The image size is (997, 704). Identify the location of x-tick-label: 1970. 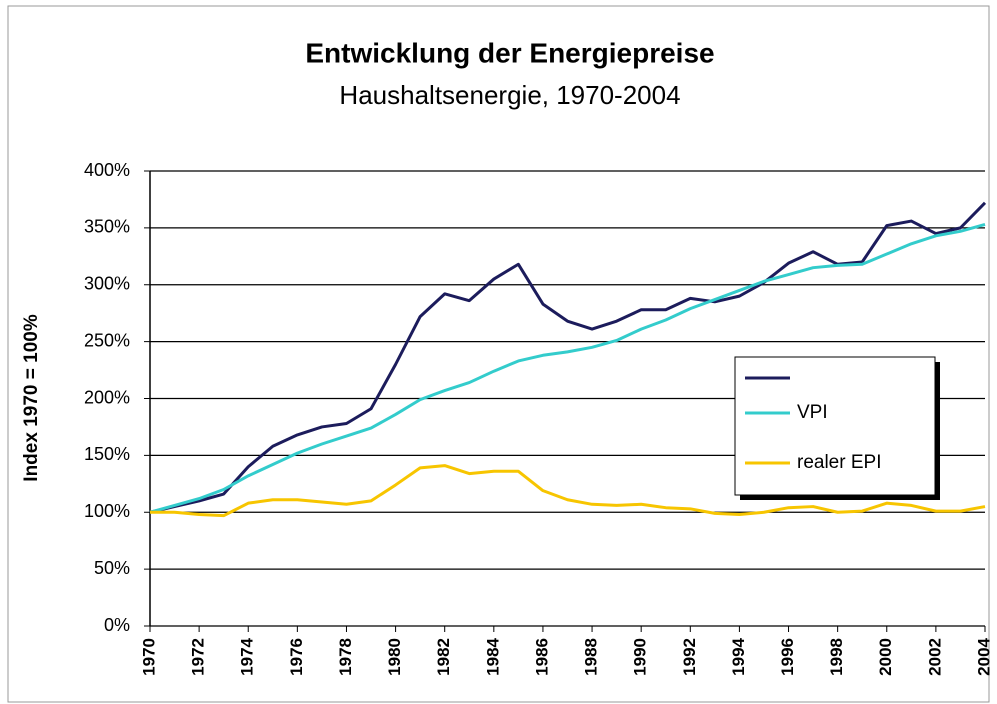
(148, 657).